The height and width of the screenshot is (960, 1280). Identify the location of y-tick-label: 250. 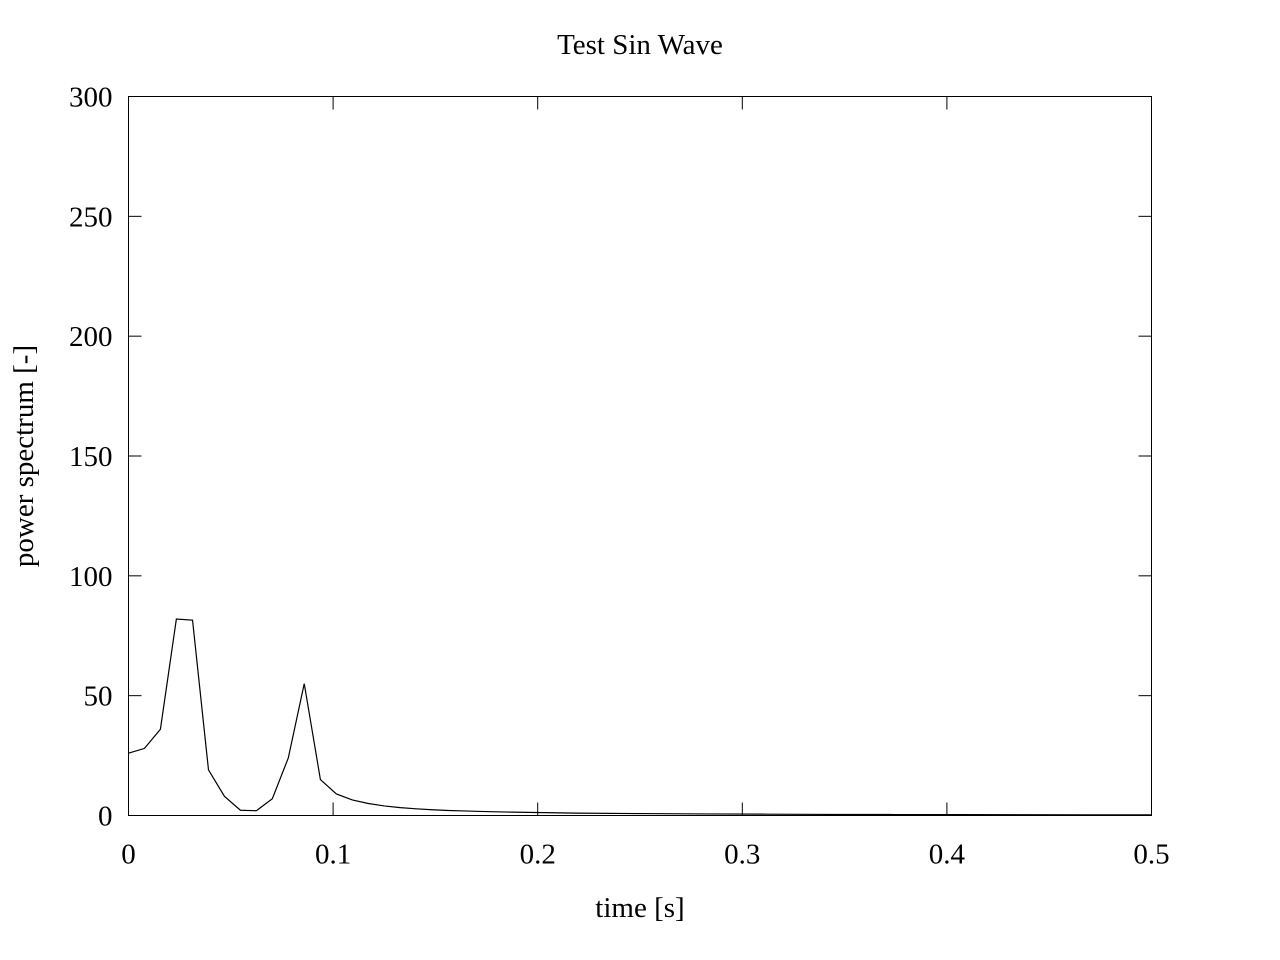
(91, 217).